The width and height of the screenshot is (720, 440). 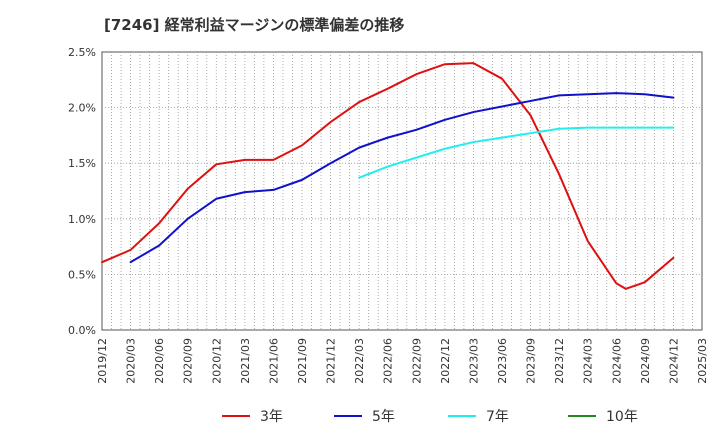 I want to click on y-tick-label: 0.5%, so click(x=82, y=274).